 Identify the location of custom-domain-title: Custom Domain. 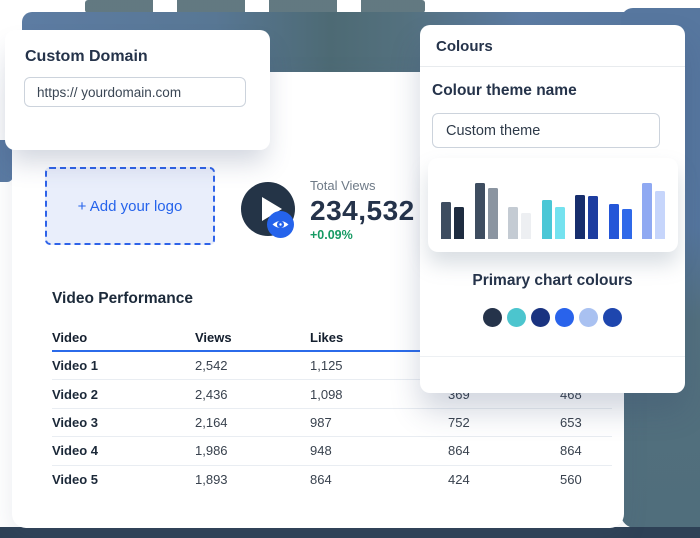
(86, 56).